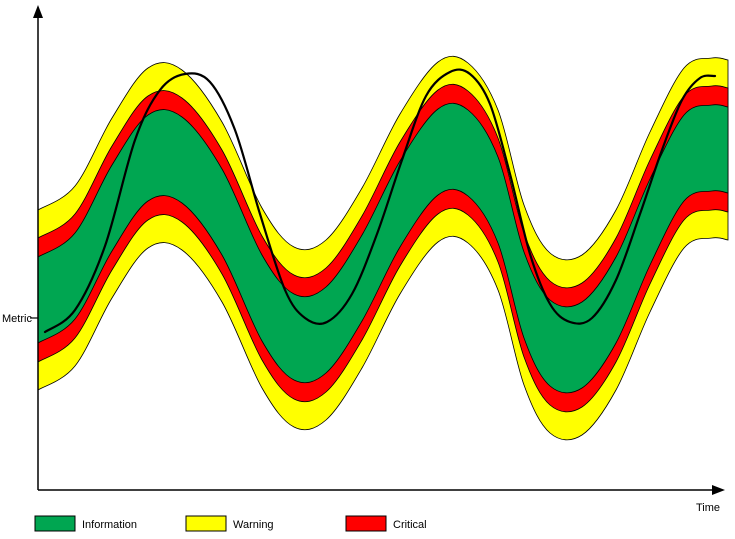 The height and width of the screenshot is (539, 735). Describe the element at coordinates (55, 523) in the screenshot. I see `legend-swatch-information` at that location.